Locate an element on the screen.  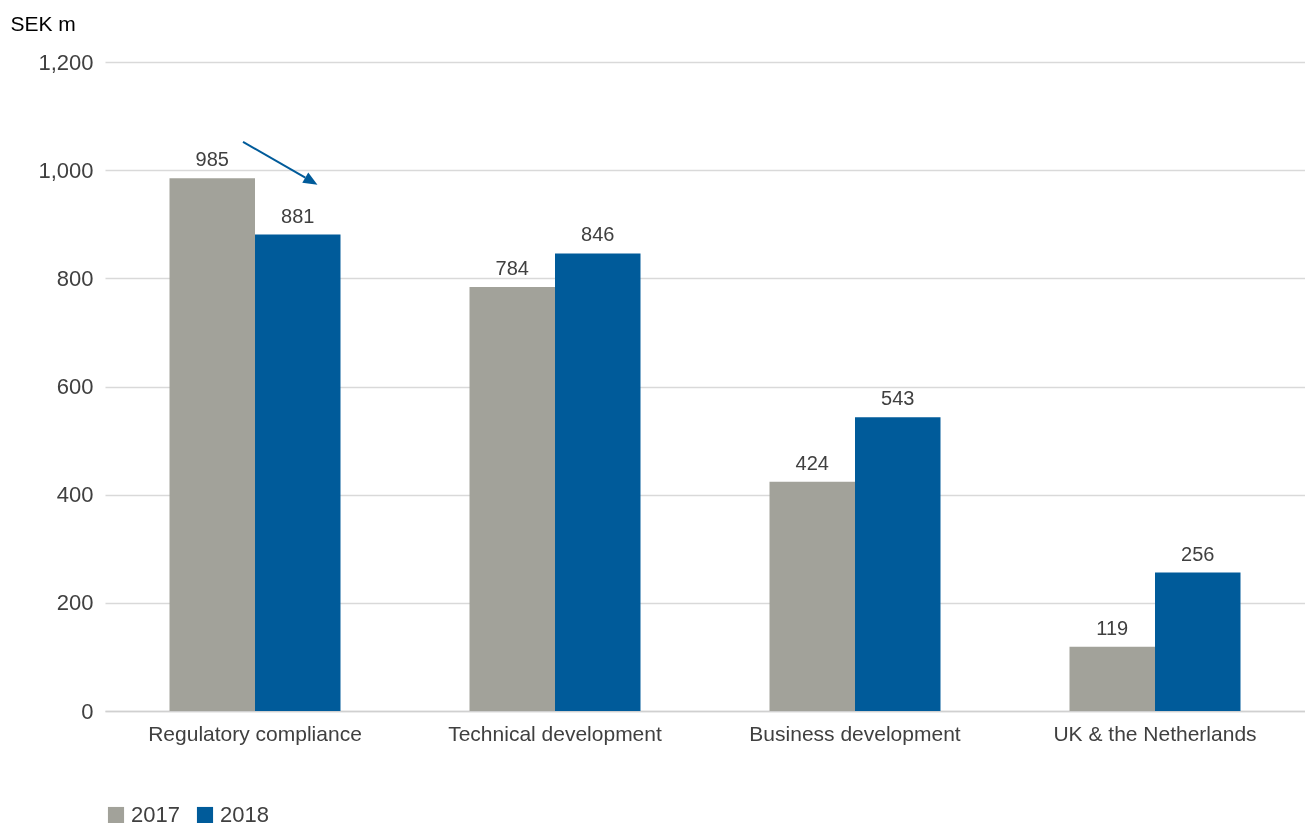
data-label: 784 is located at coordinates (512, 267).